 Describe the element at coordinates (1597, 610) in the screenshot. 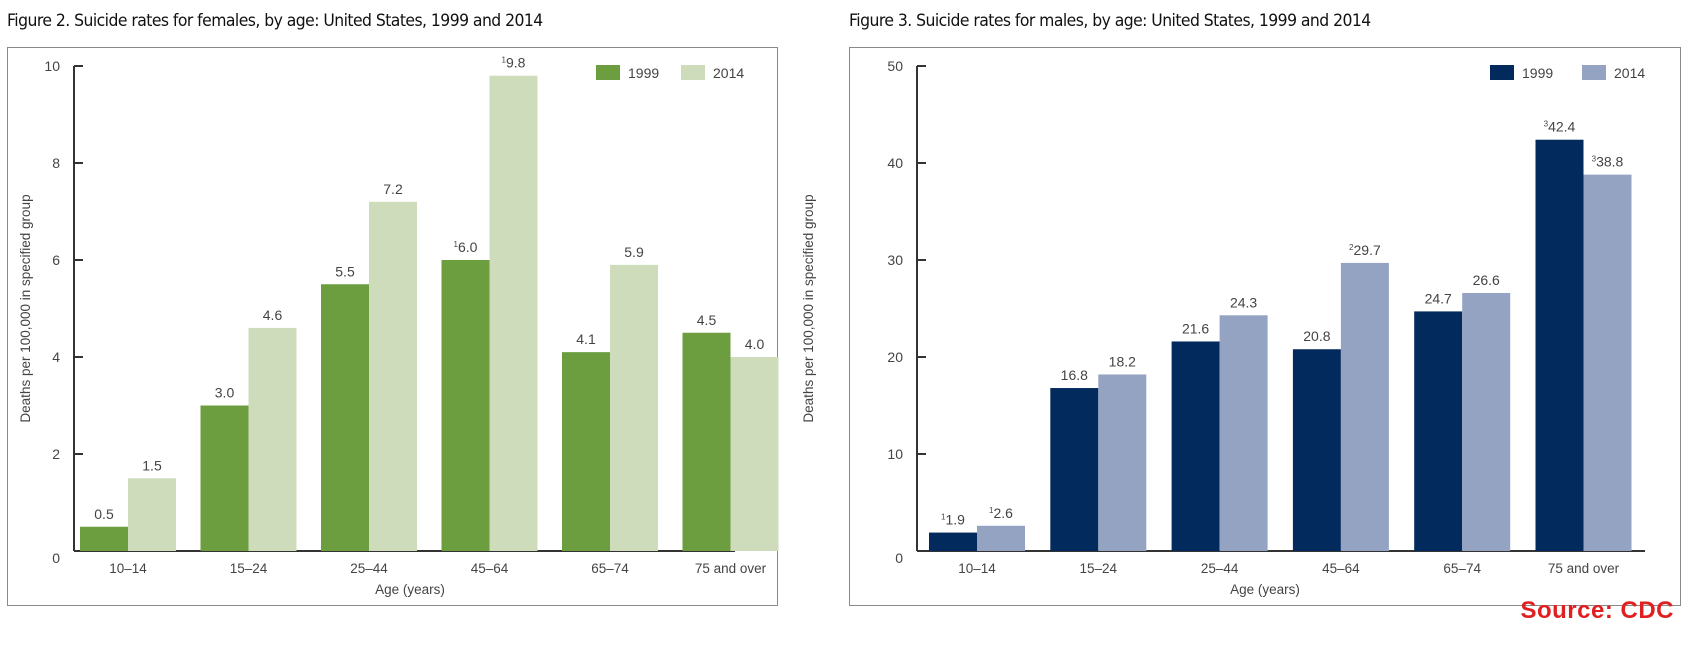

I see `source-label: Source: CDC` at that location.